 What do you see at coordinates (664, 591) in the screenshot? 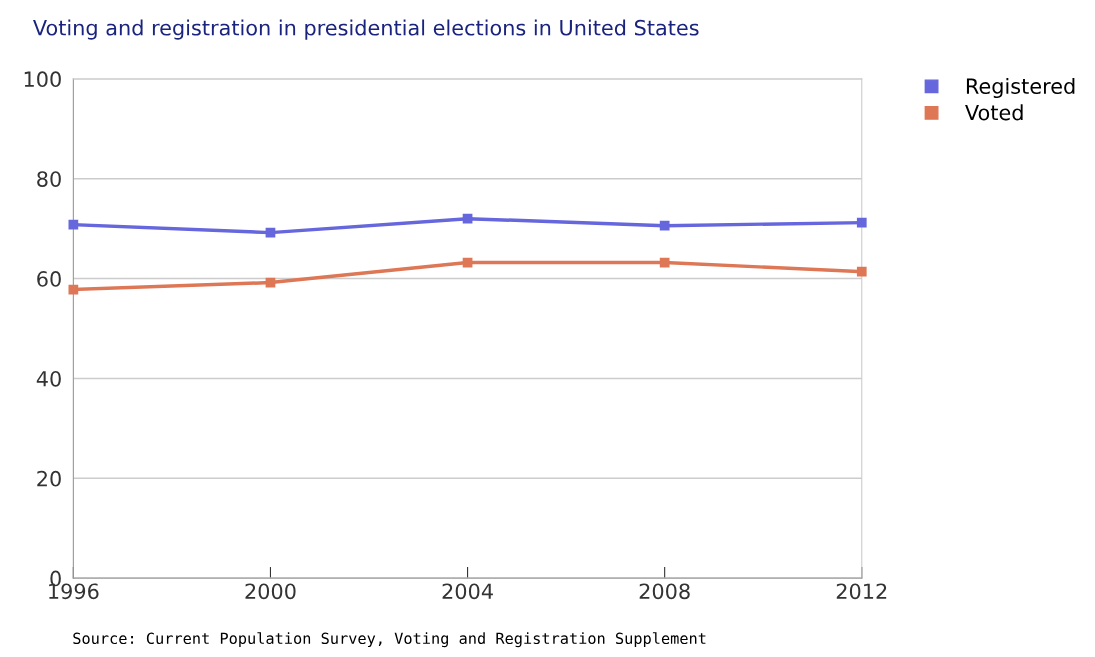
I see `x-tick-label: 2008` at bounding box center [664, 591].